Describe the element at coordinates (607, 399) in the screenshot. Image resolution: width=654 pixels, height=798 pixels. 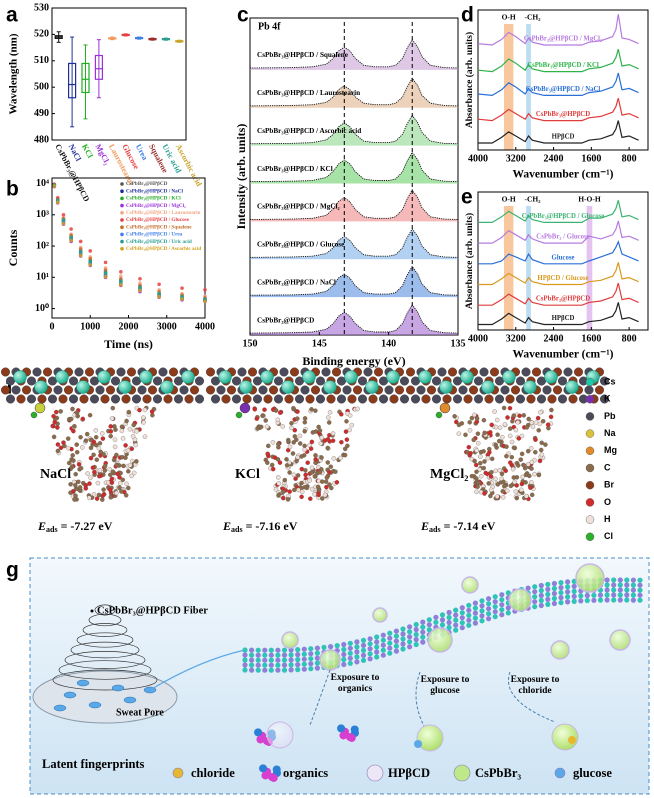
I see `legend-label: K` at that location.